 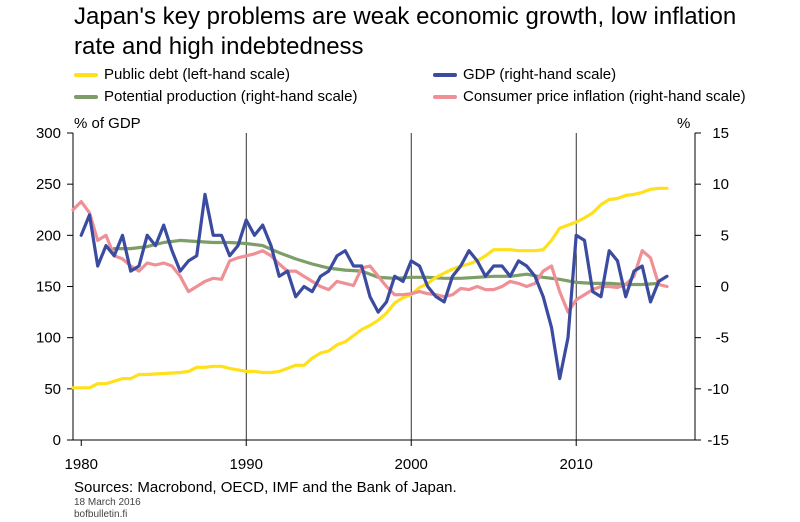 I want to click on legend-item-gdp: GDP (right-hand scale), so click(x=524, y=75).